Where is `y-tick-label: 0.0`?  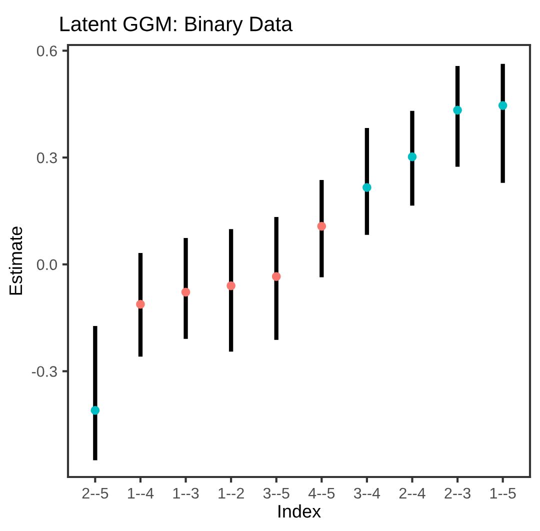 y-tick-label: 0.0 is located at coordinates (46, 264).